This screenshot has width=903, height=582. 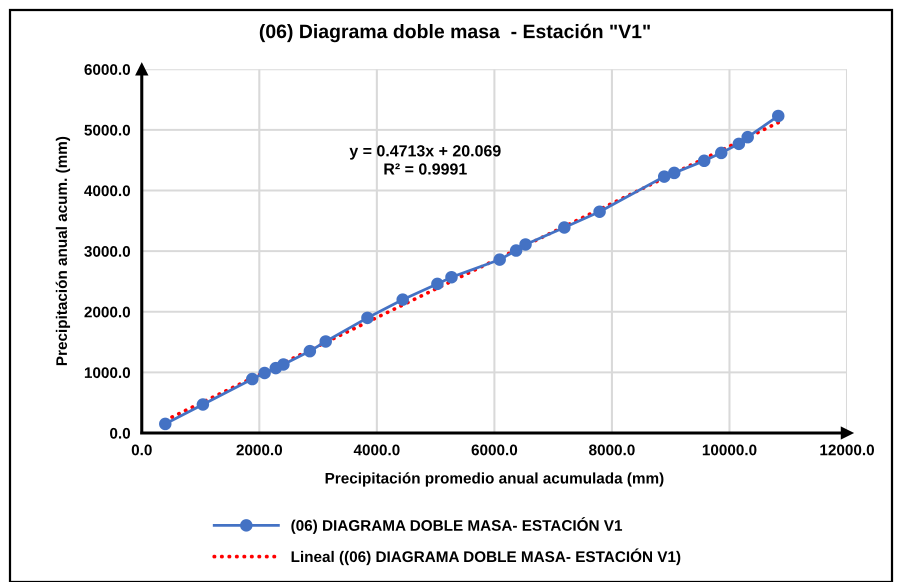 I want to click on chart-title: (06) Diagrama doble masa - Estación "V1", so click(x=455, y=33).